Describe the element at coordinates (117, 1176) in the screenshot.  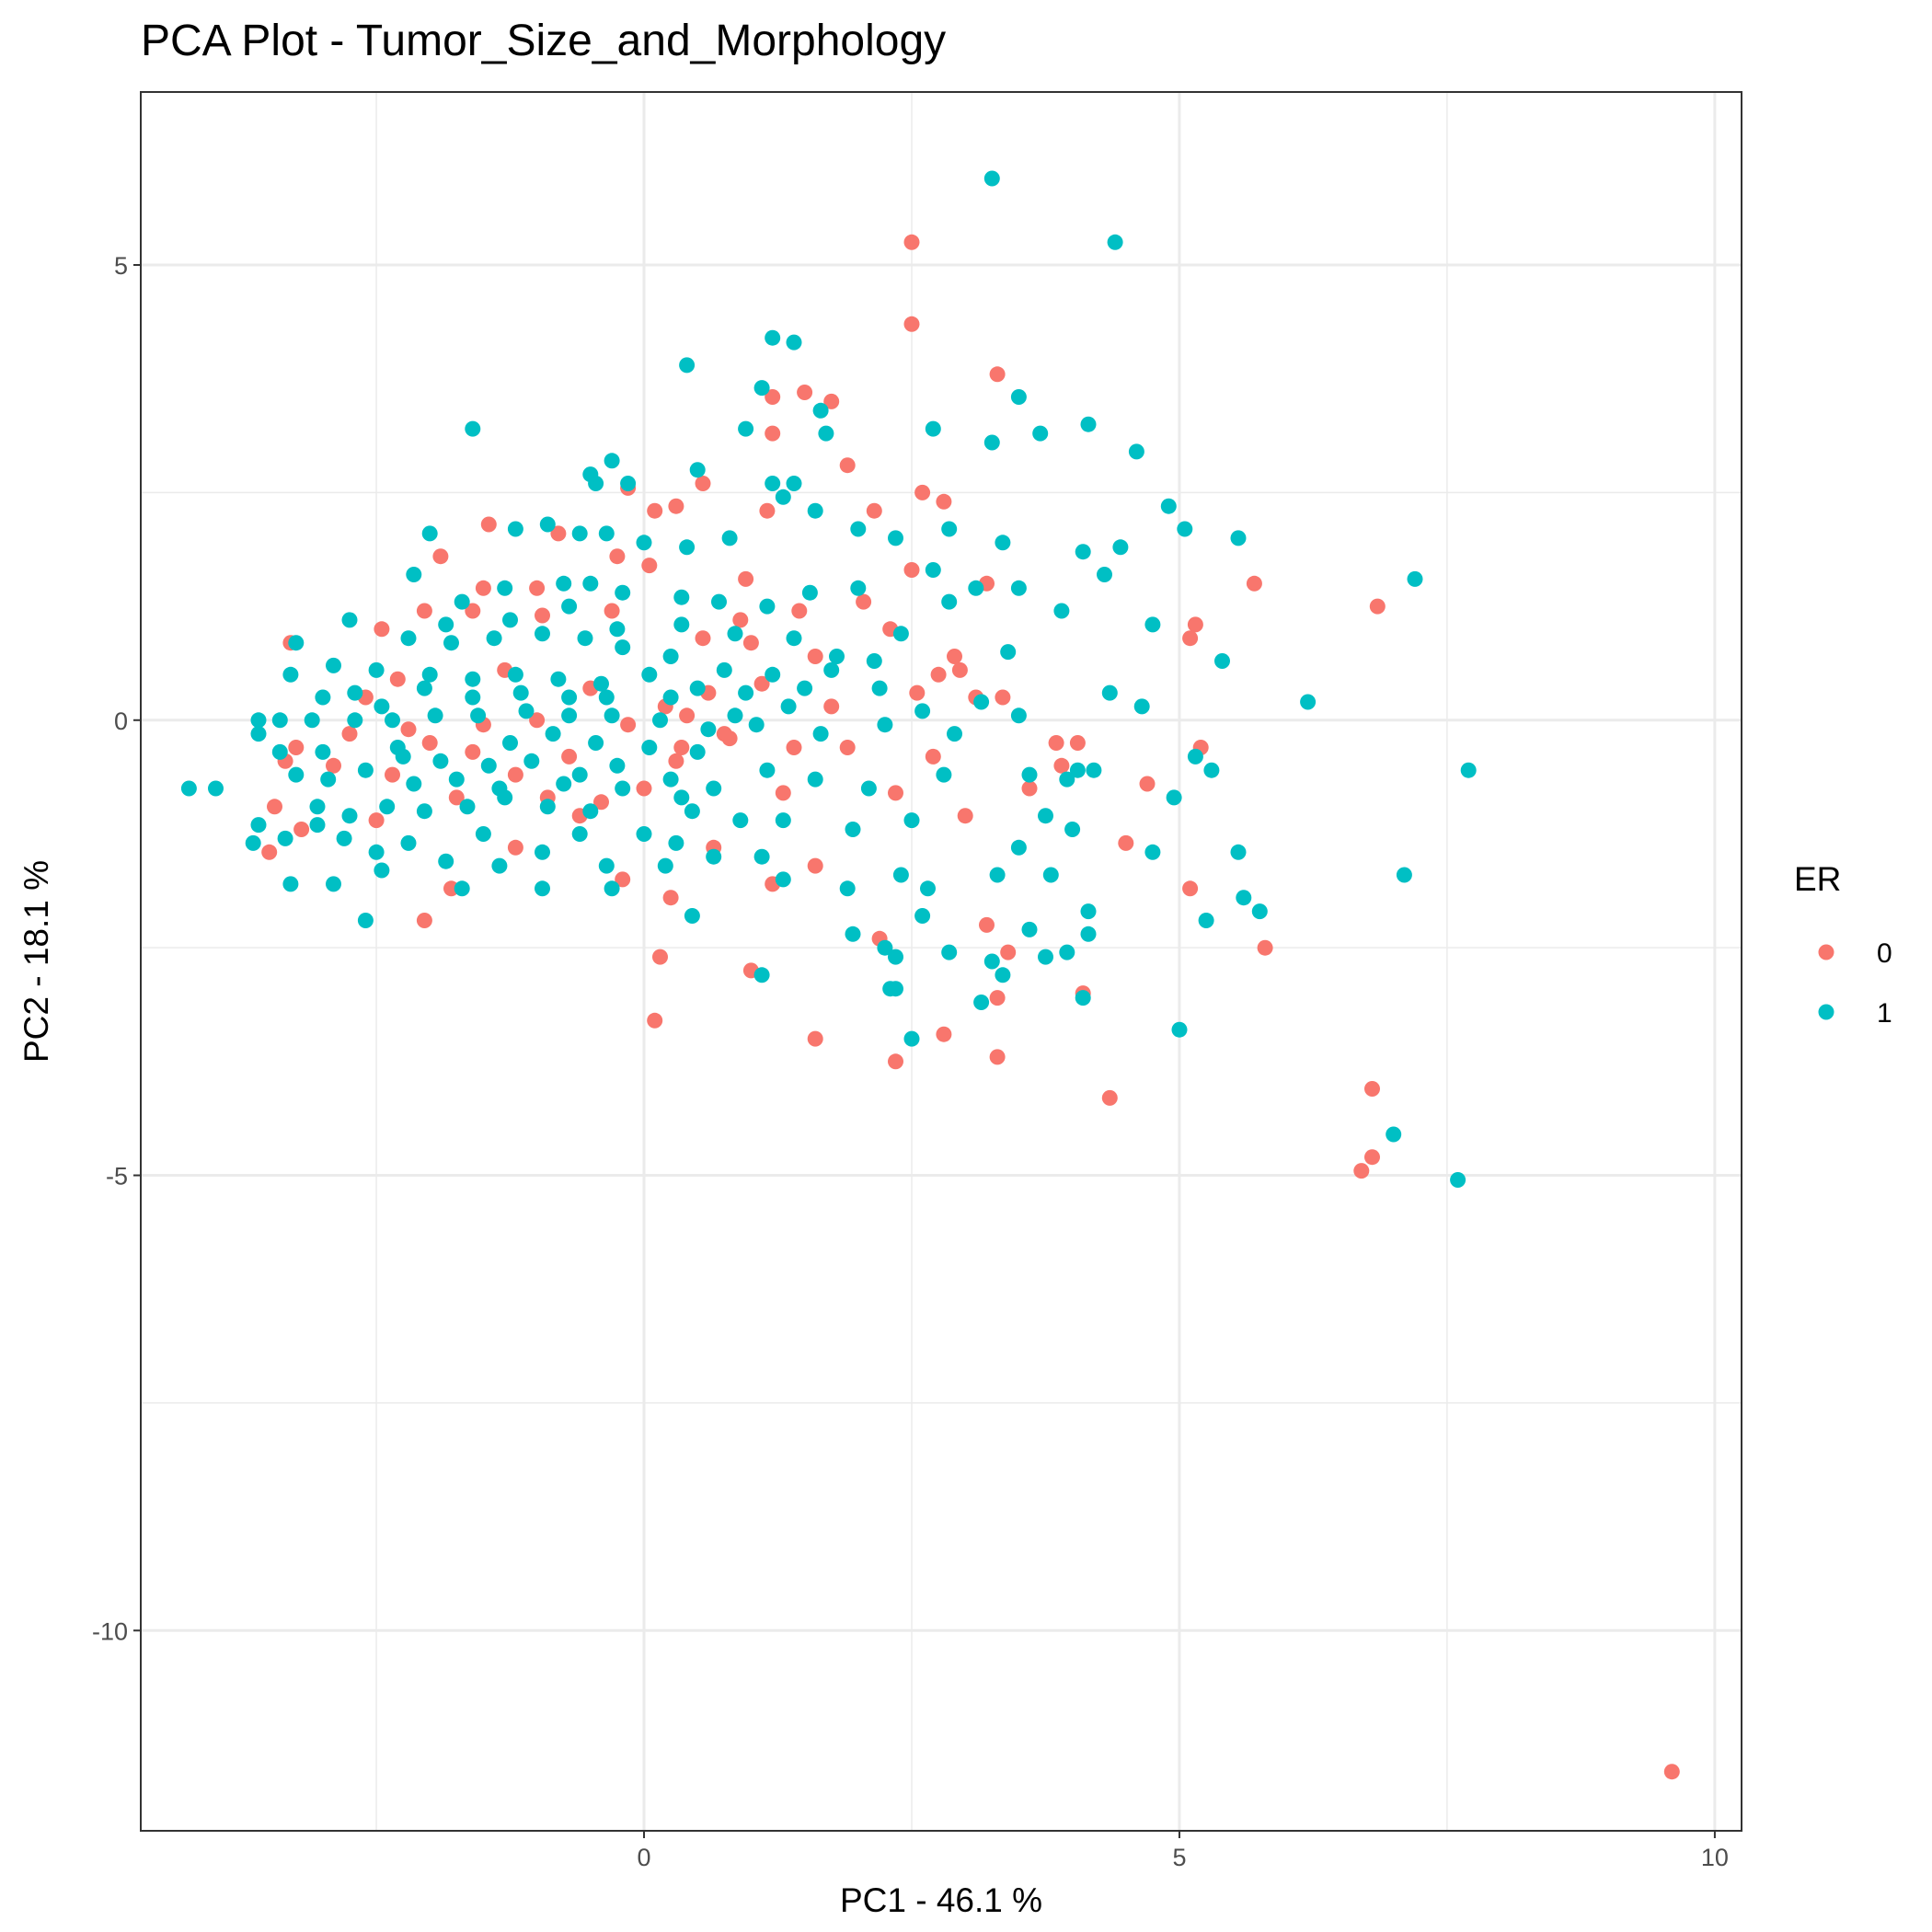
I see `y-tick-label: -5` at that location.